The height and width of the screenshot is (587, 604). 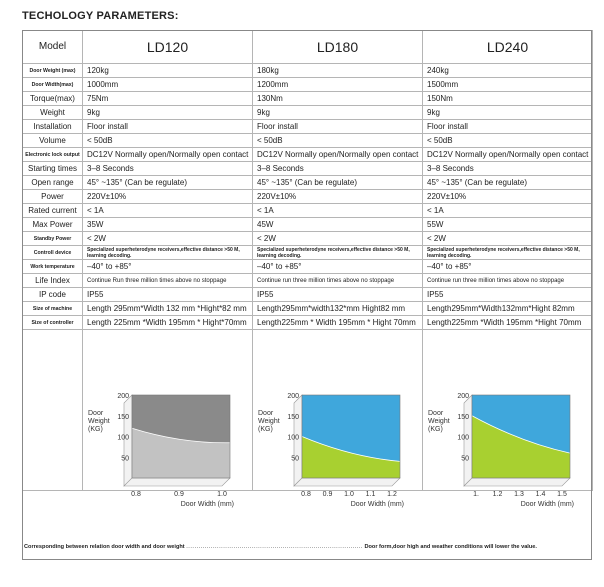 I want to click on x-tick-label: 1.1, so click(x=371, y=494).